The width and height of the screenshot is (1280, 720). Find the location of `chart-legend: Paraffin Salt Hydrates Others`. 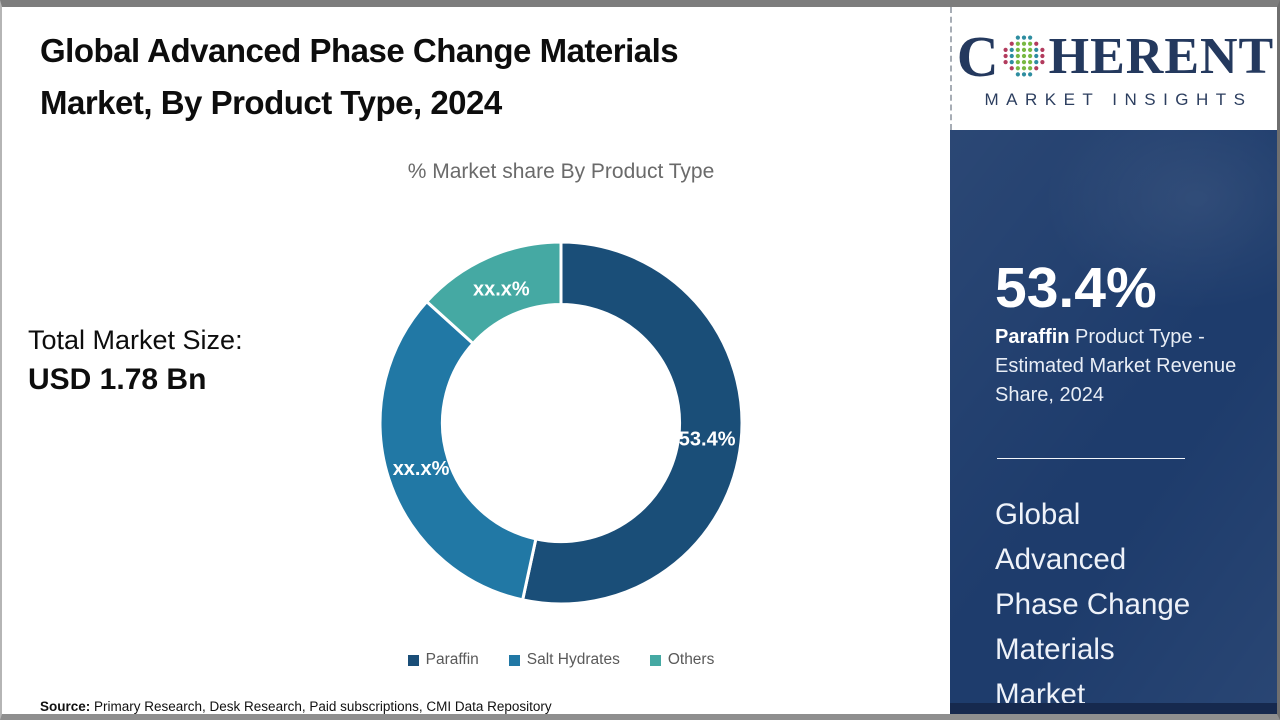

chart-legend: Paraffin Salt Hydrates Others is located at coordinates (561, 660).